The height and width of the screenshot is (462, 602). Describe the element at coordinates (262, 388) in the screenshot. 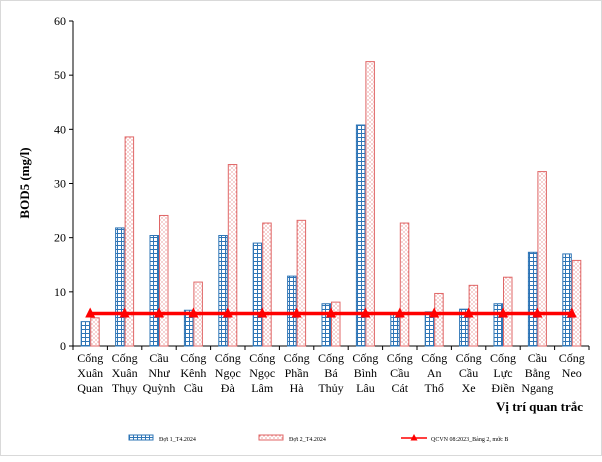

I see `category-label: Lâm` at that location.